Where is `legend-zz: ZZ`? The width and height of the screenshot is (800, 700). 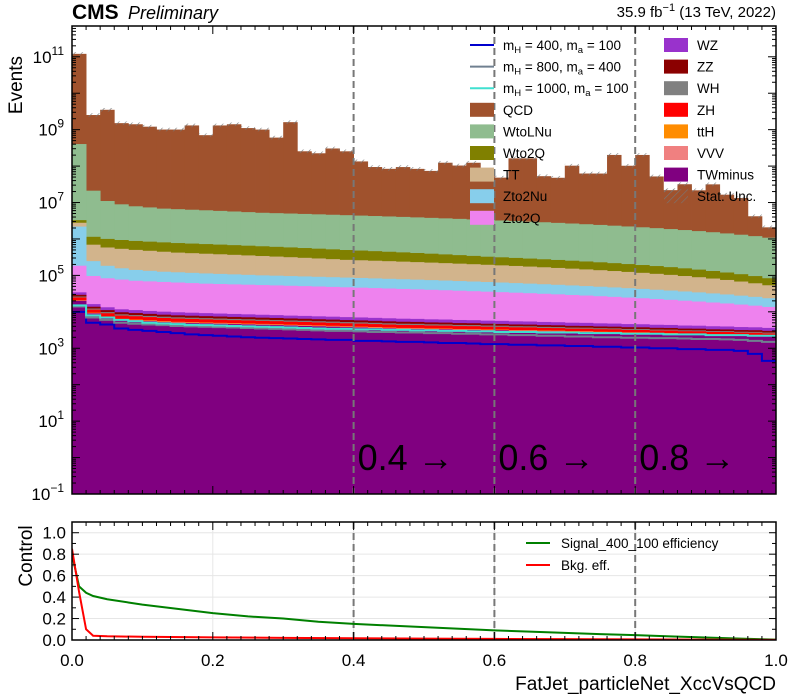
legend-zz: ZZ is located at coordinates (689, 67).